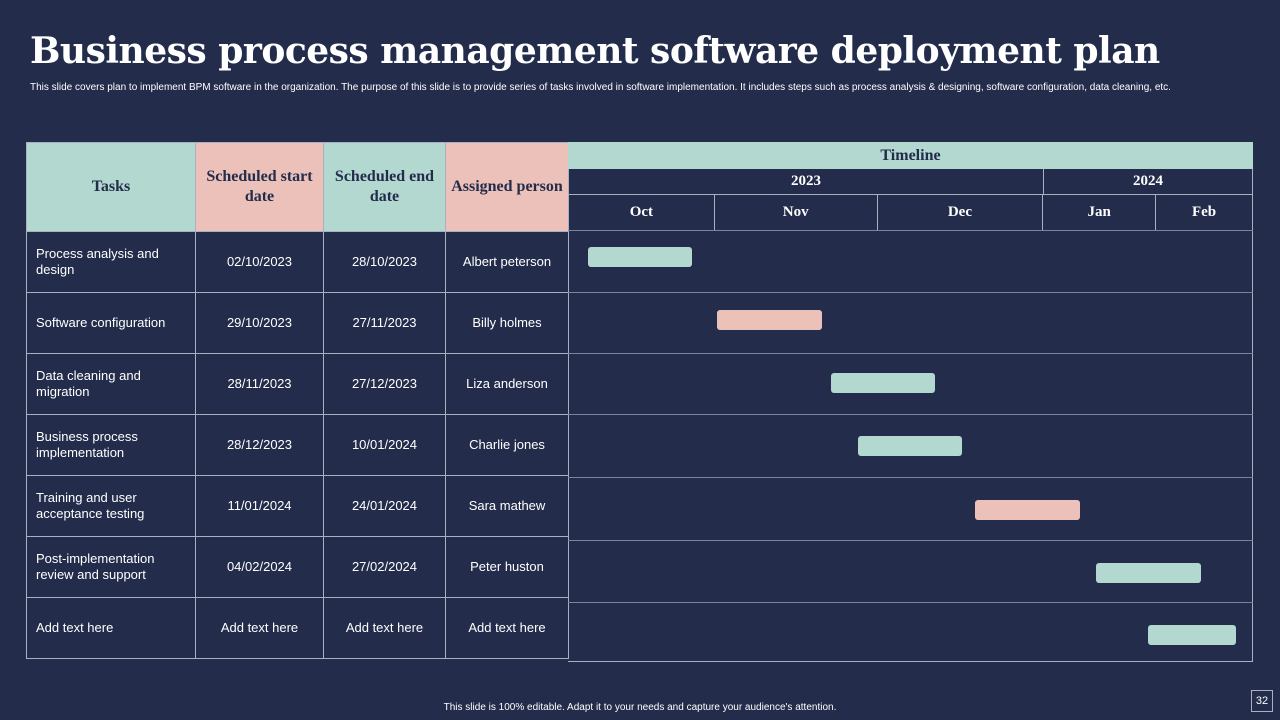 Image resolution: width=1280 pixels, height=720 pixels. What do you see at coordinates (507, 323) in the screenshot?
I see `assigned-person: Billy holmes` at bounding box center [507, 323].